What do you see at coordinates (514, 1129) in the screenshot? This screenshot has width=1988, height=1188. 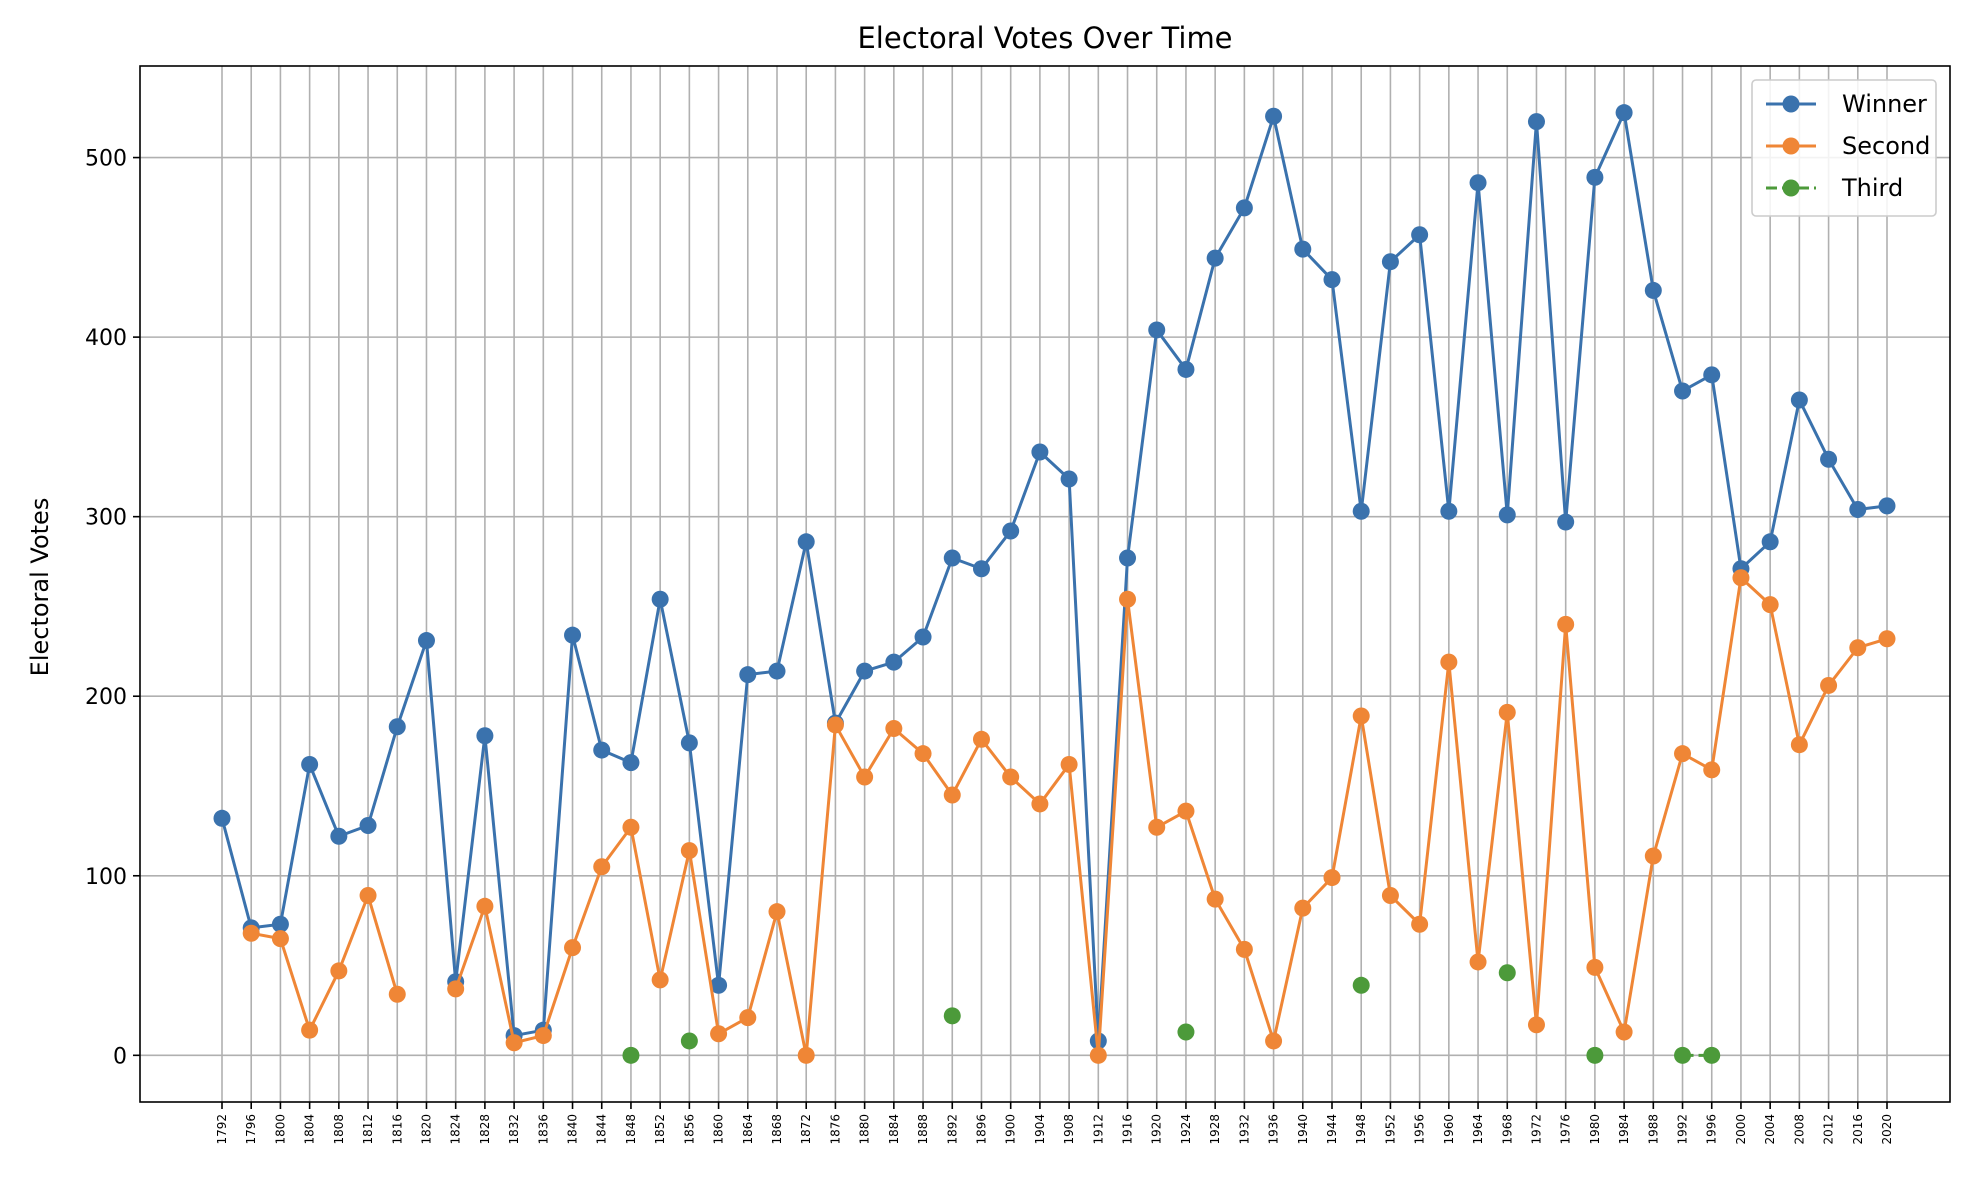 I see `x-tick-label: 1832` at bounding box center [514, 1129].